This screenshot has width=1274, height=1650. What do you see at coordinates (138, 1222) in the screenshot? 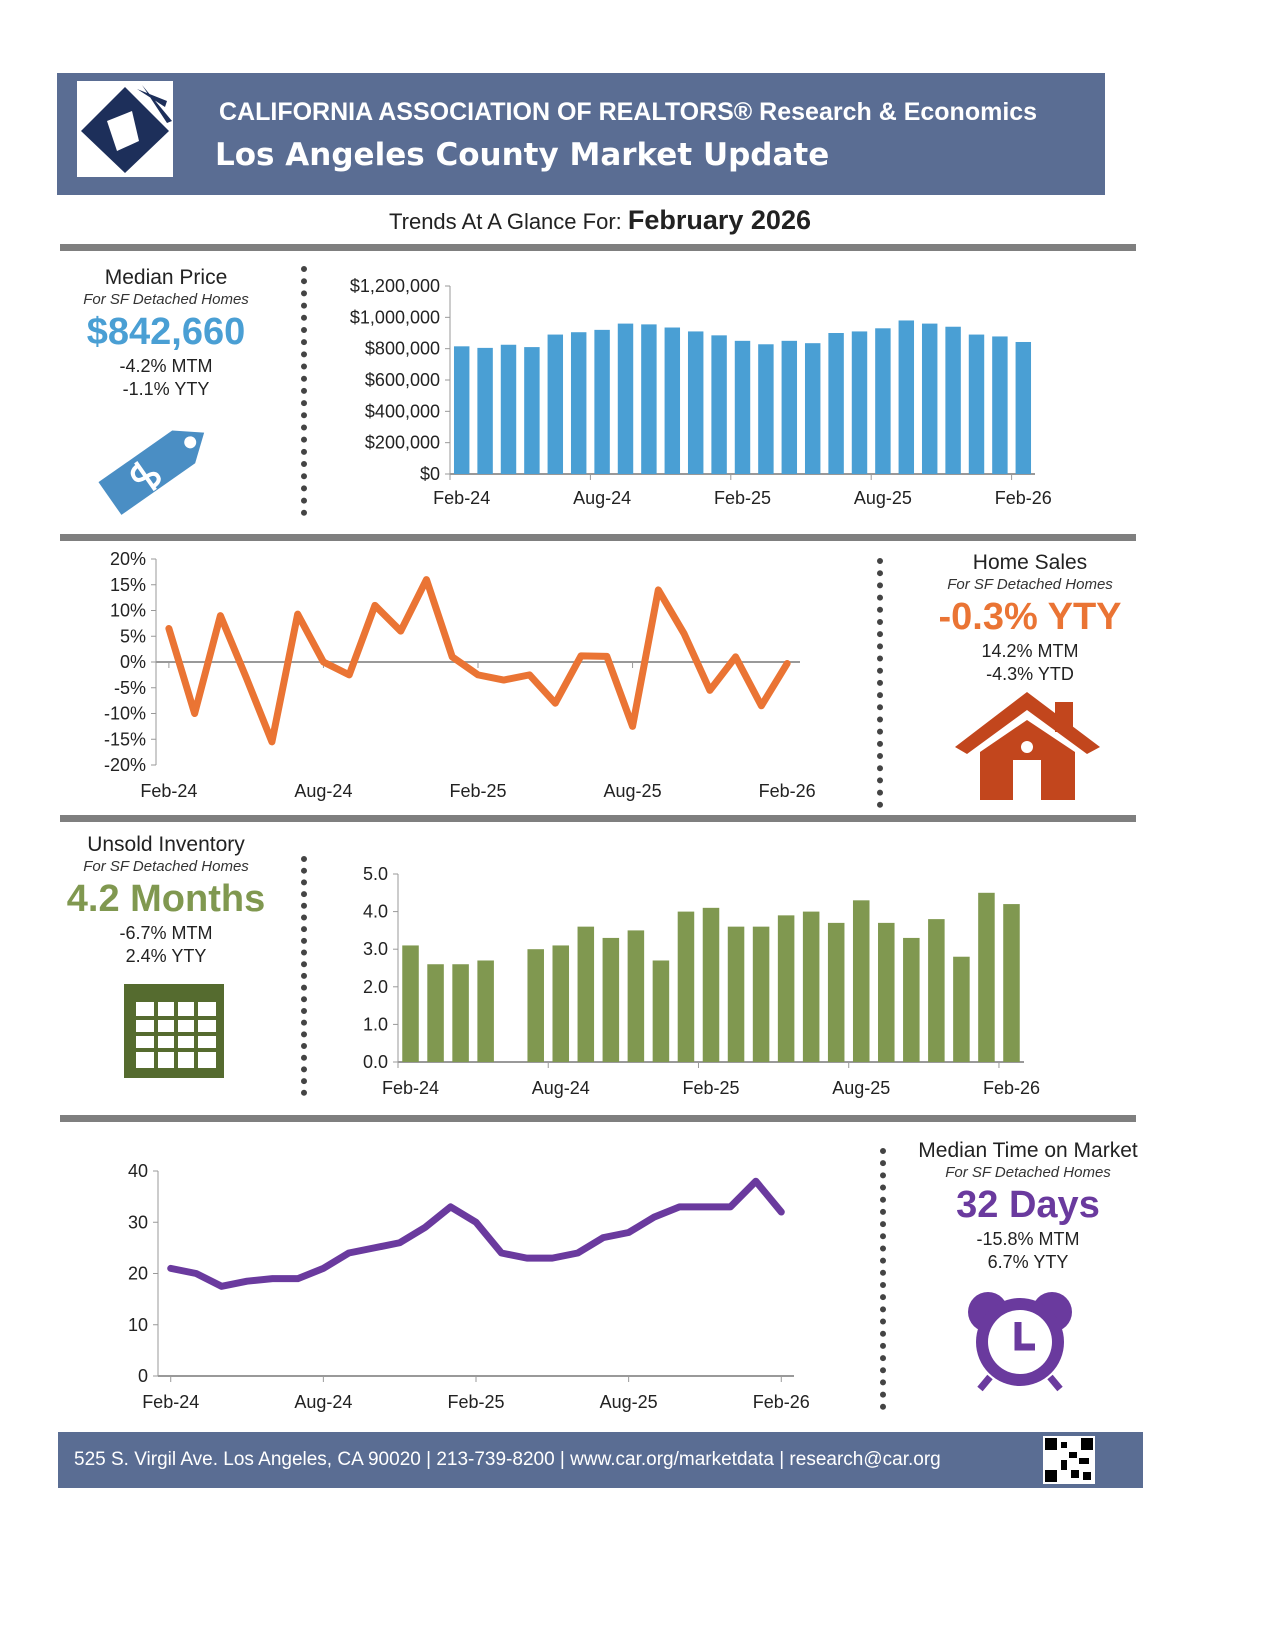
I see `y-tick-label: 30` at bounding box center [138, 1222].